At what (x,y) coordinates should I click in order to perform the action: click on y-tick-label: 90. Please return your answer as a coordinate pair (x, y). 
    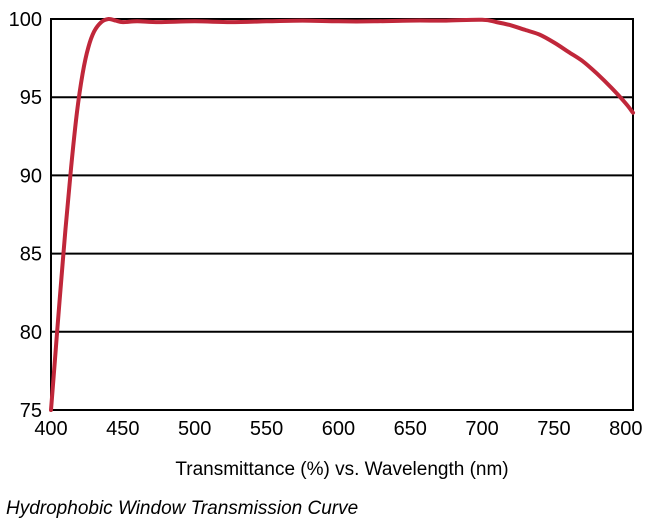
    Looking at the image, I should click on (31, 176).